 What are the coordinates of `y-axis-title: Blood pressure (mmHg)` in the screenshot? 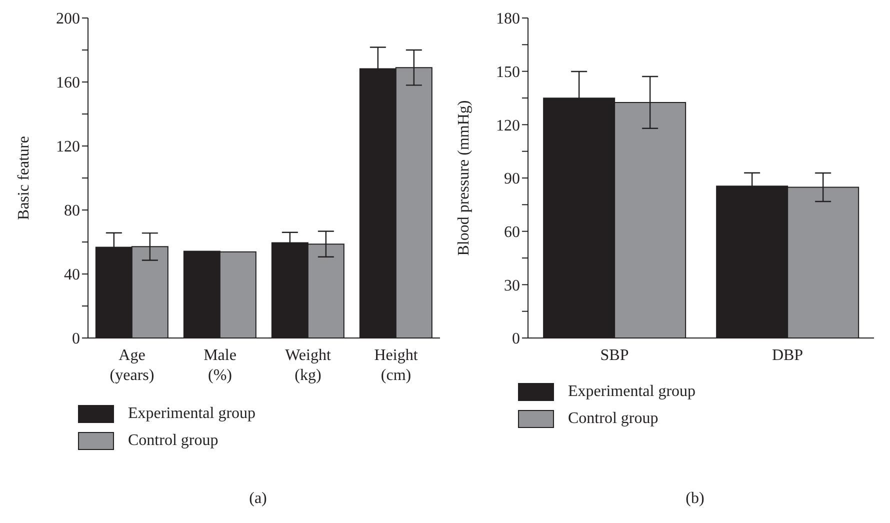 It's located at (464, 178).